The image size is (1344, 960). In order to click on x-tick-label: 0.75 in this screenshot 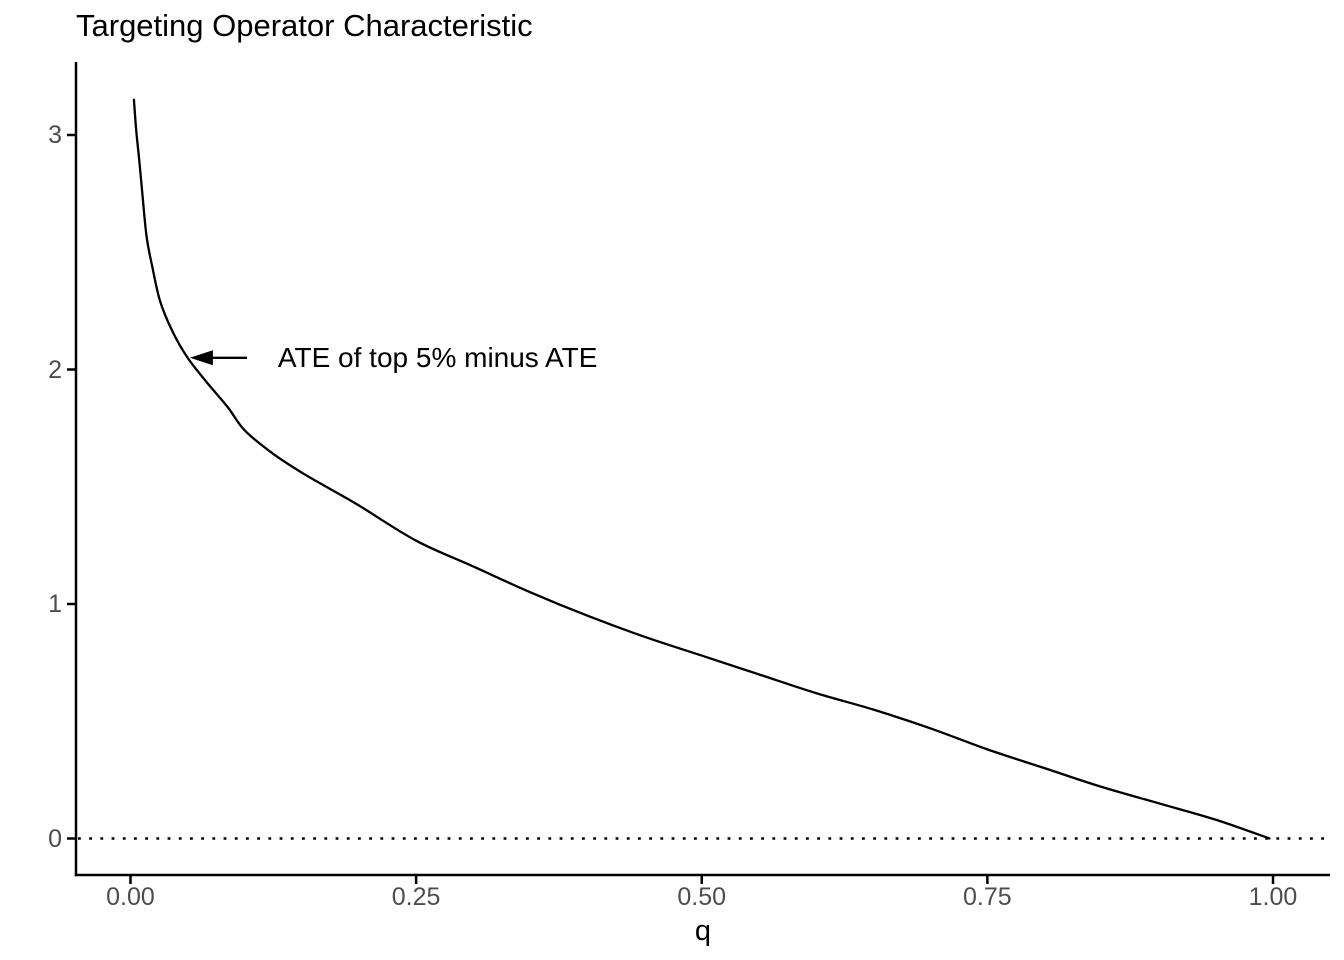, I will do `click(987, 897)`.